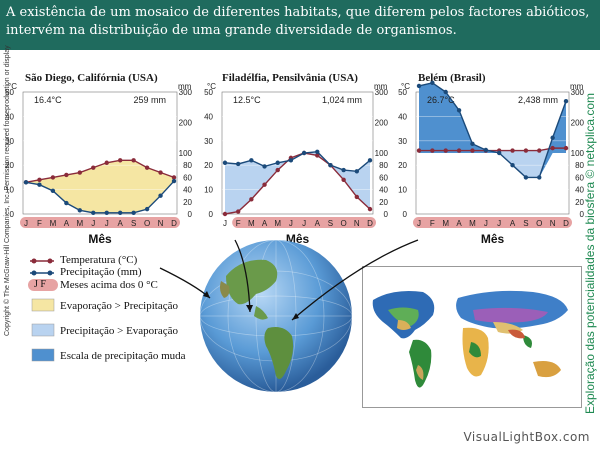 Image resolution: width=600 pixels, height=450 pixels. I want to click on precip-tick: 40, so click(187, 190).